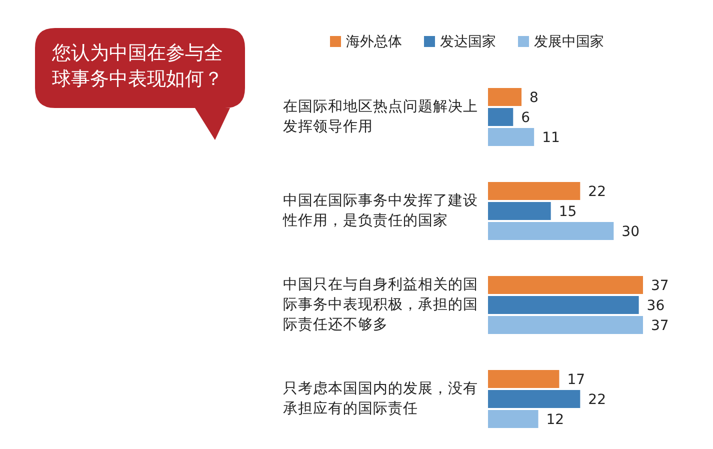  I want to click on text: 您认为中国在参与全球事务中表现如何？, so click(138, 66).